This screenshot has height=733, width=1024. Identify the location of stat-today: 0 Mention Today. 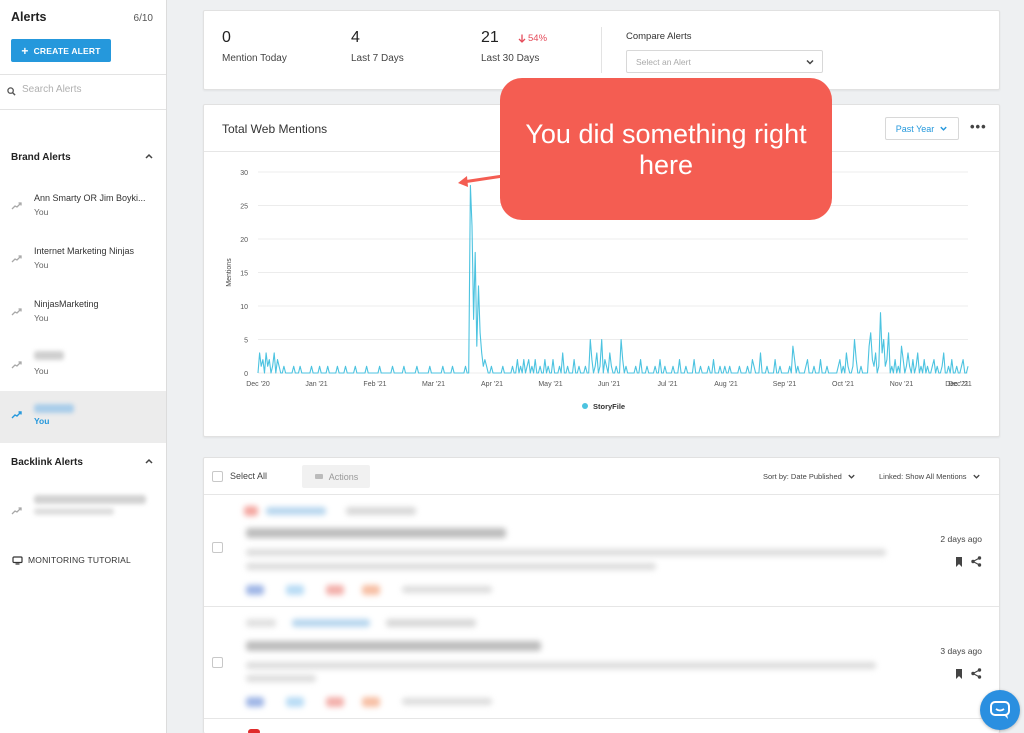
(254, 46).